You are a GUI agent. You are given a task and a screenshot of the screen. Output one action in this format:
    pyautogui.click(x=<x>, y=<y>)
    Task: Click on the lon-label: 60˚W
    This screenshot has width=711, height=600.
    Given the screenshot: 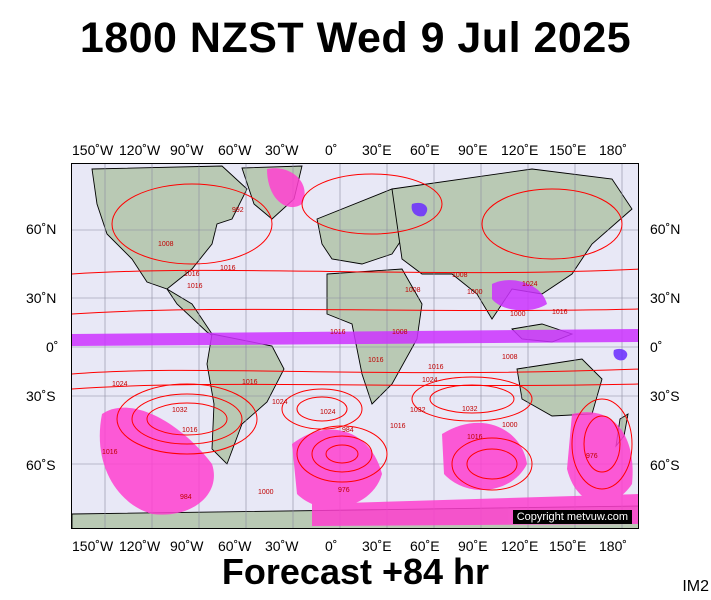 What is the action you would take?
    pyautogui.click(x=235, y=150)
    